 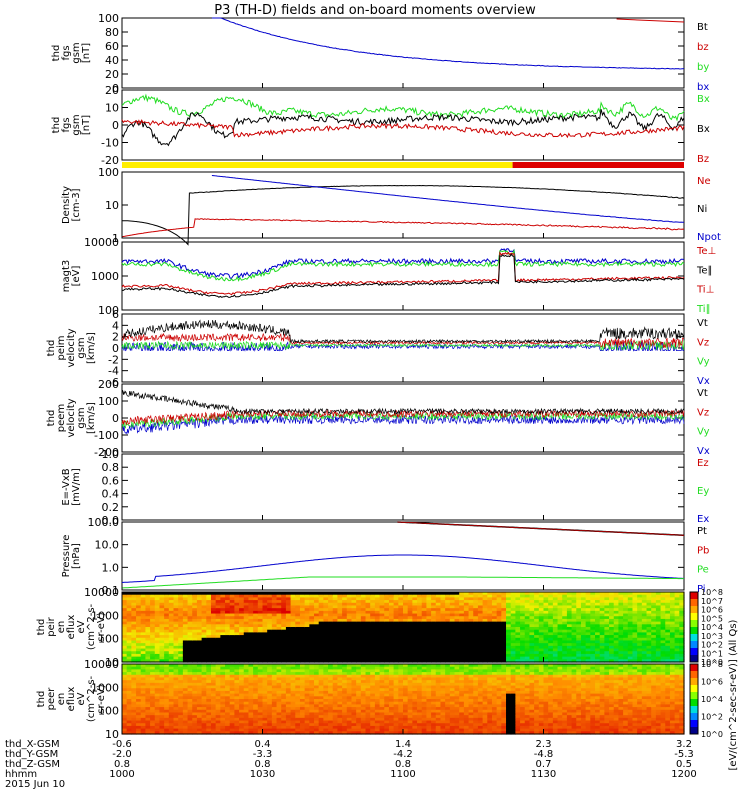 I want to click on legend-ey: Ey, so click(x=703, y=491).